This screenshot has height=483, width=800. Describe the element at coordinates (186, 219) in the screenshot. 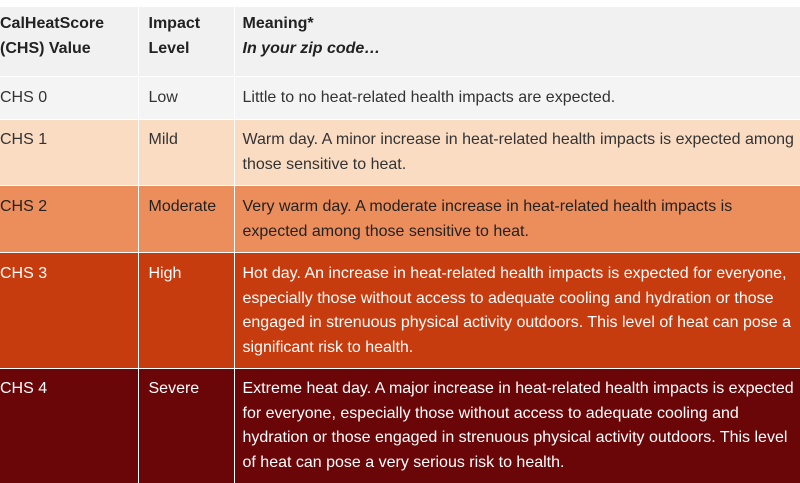

I see `impact-level-cell: Moderate` at that location.